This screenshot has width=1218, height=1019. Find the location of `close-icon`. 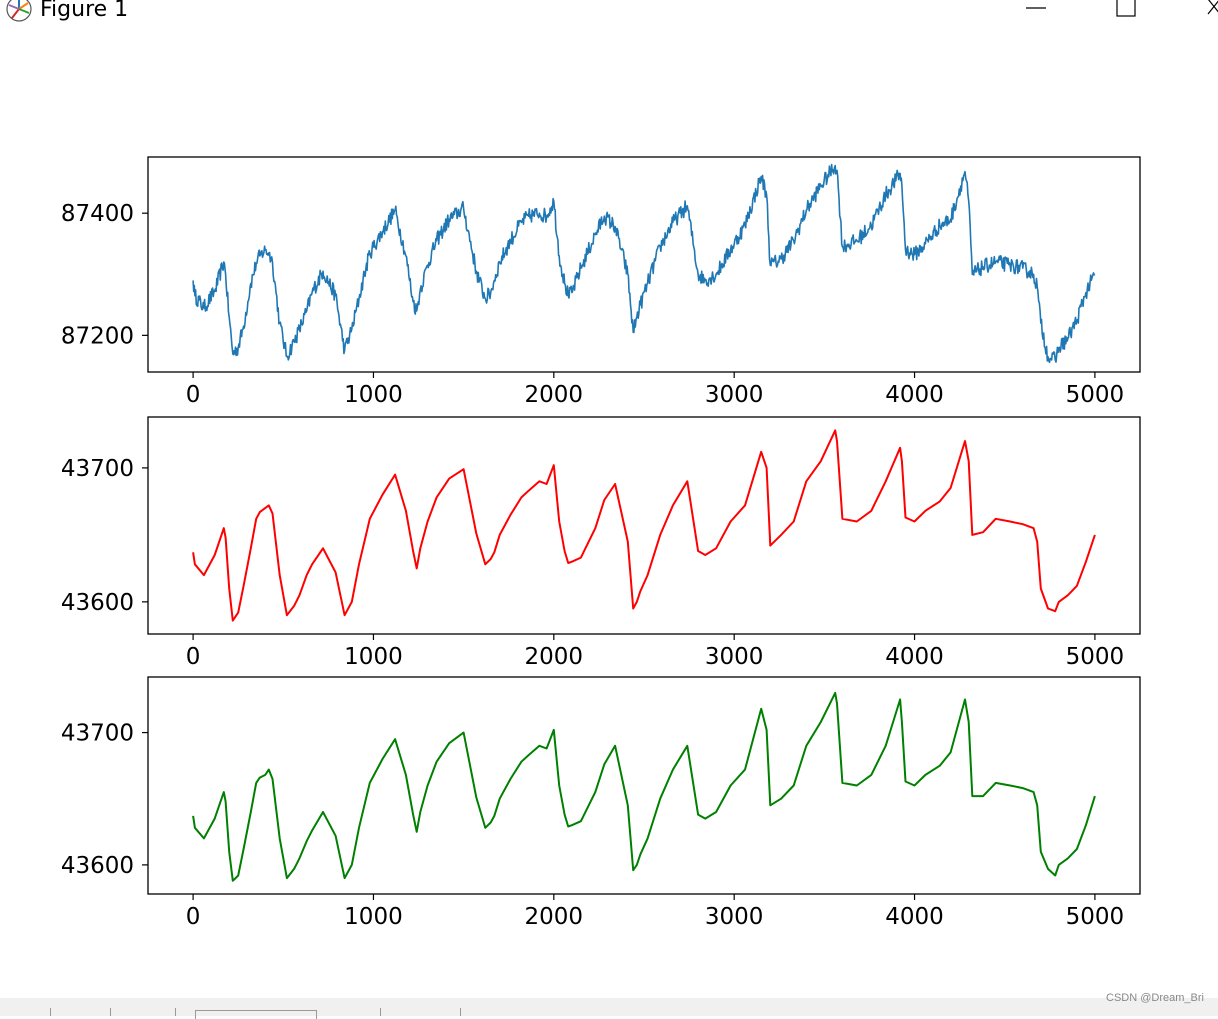

close-icon is located at coordinates (1208, 10).